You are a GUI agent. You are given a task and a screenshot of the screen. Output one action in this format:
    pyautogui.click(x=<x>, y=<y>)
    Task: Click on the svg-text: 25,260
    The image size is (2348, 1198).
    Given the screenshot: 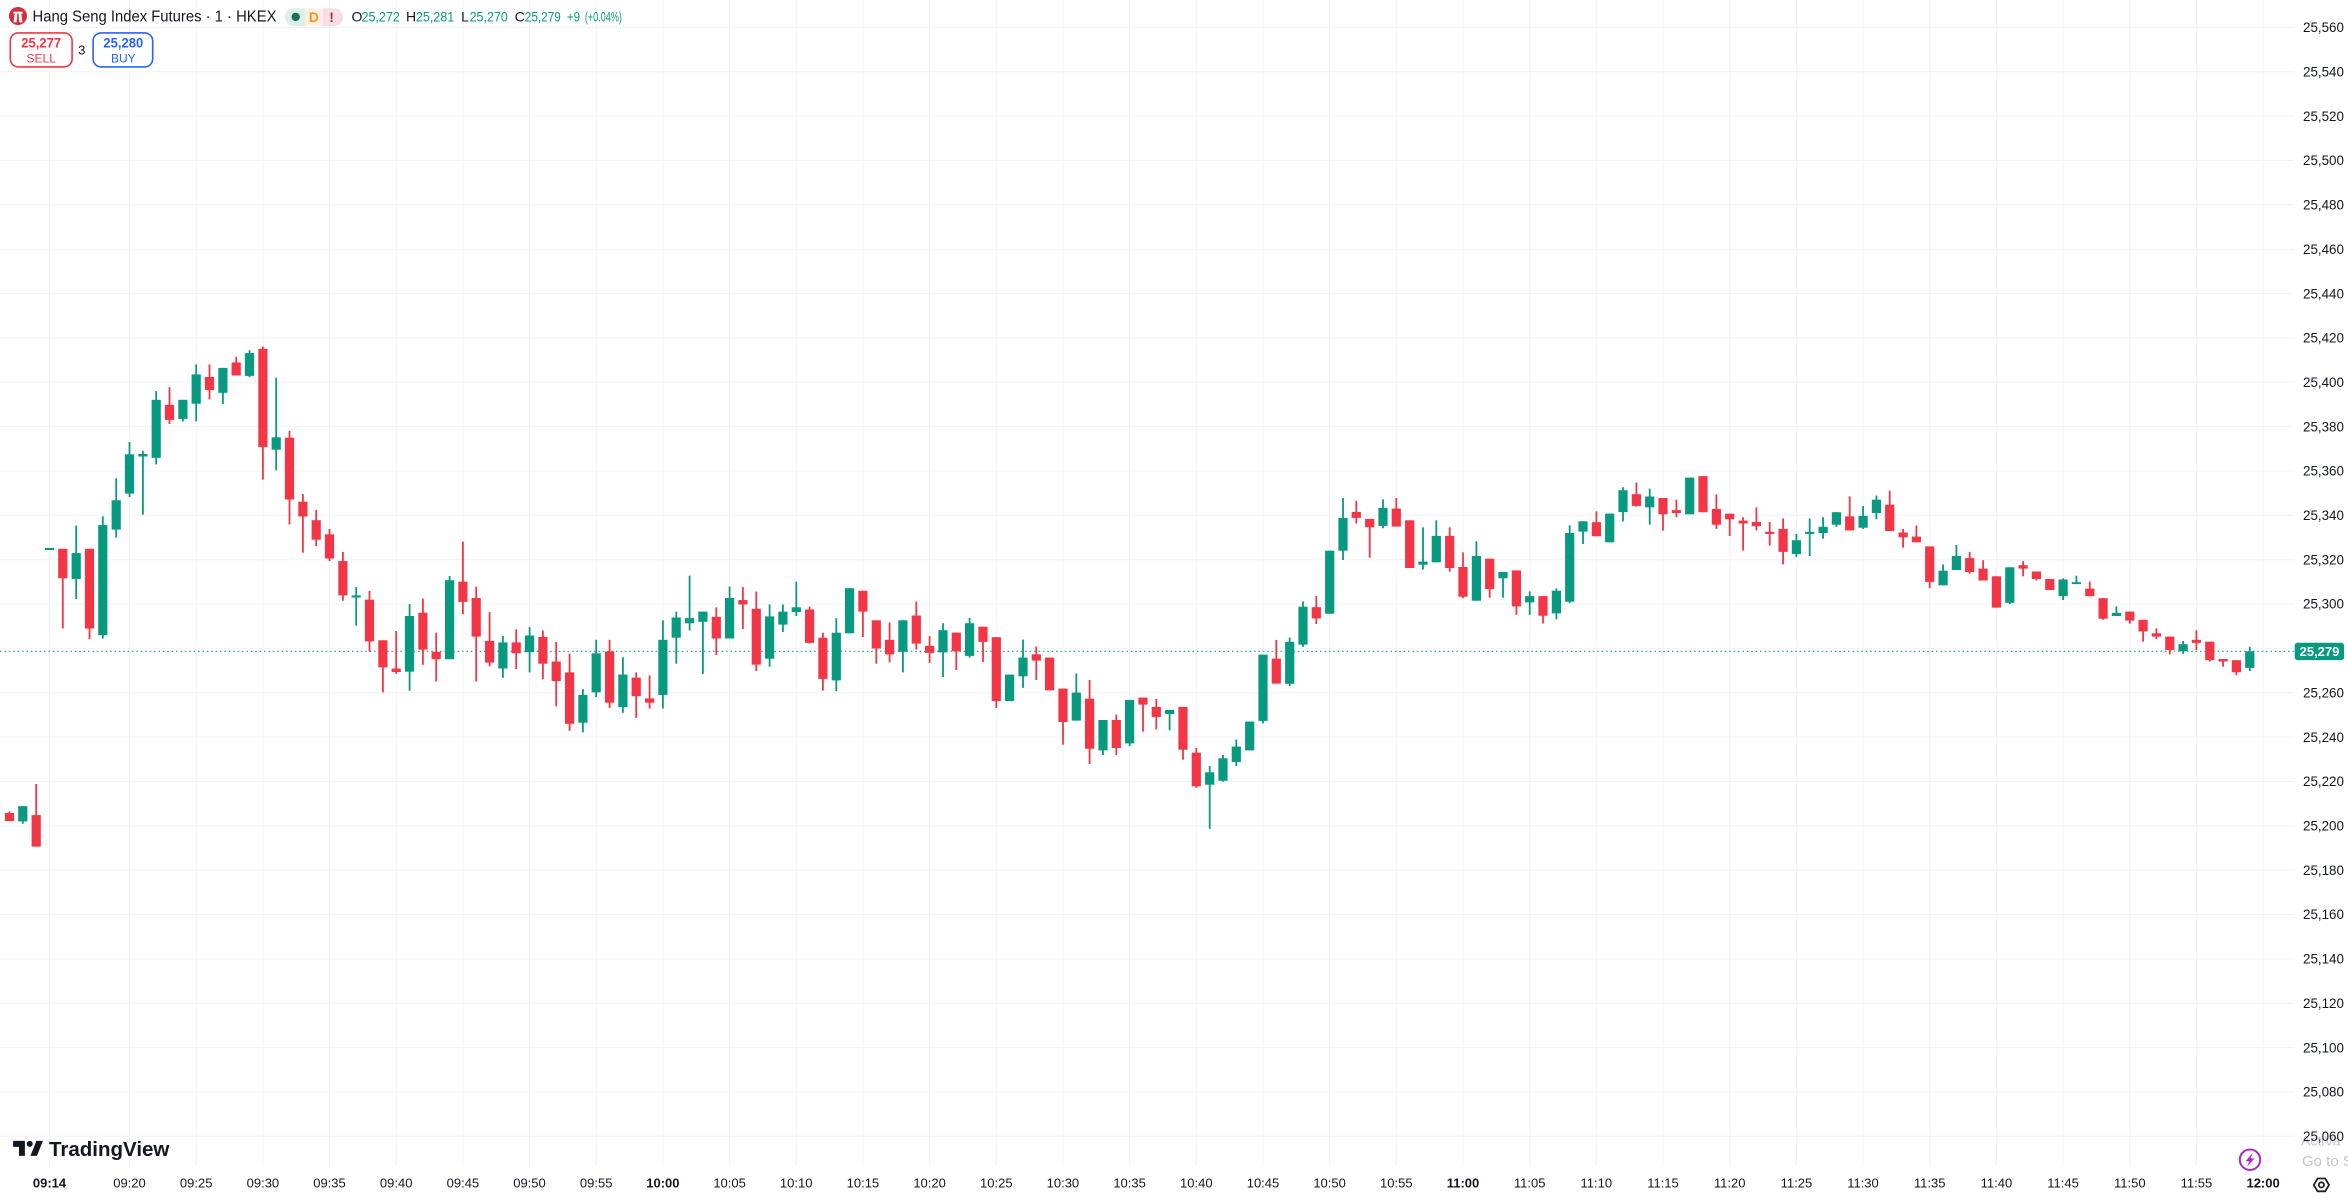 What is the action you would take?
    pyautogui.click(x=2323, y=693)
    